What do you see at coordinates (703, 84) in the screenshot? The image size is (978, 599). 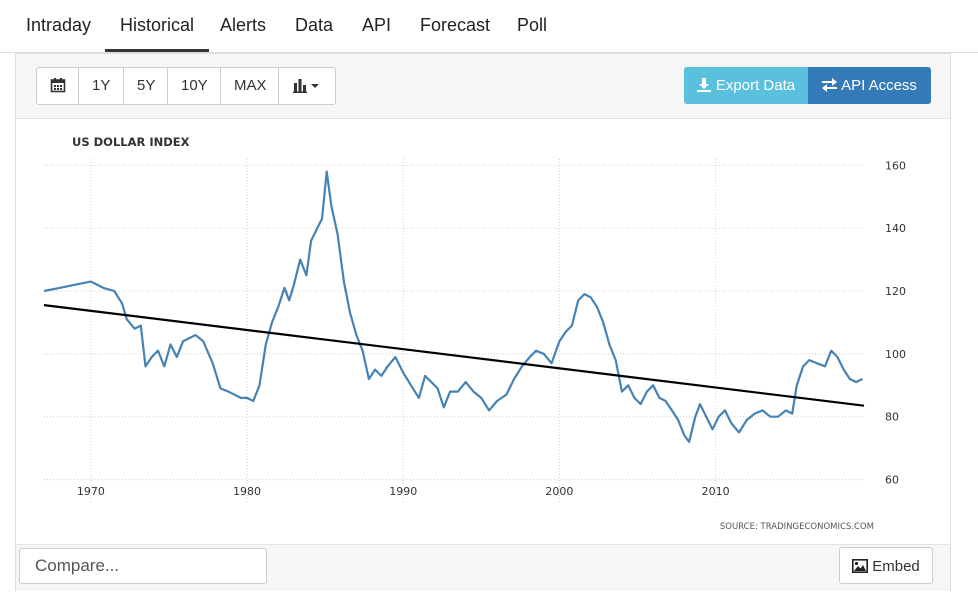 I see `download-icon` at bounding box center [703, 84].